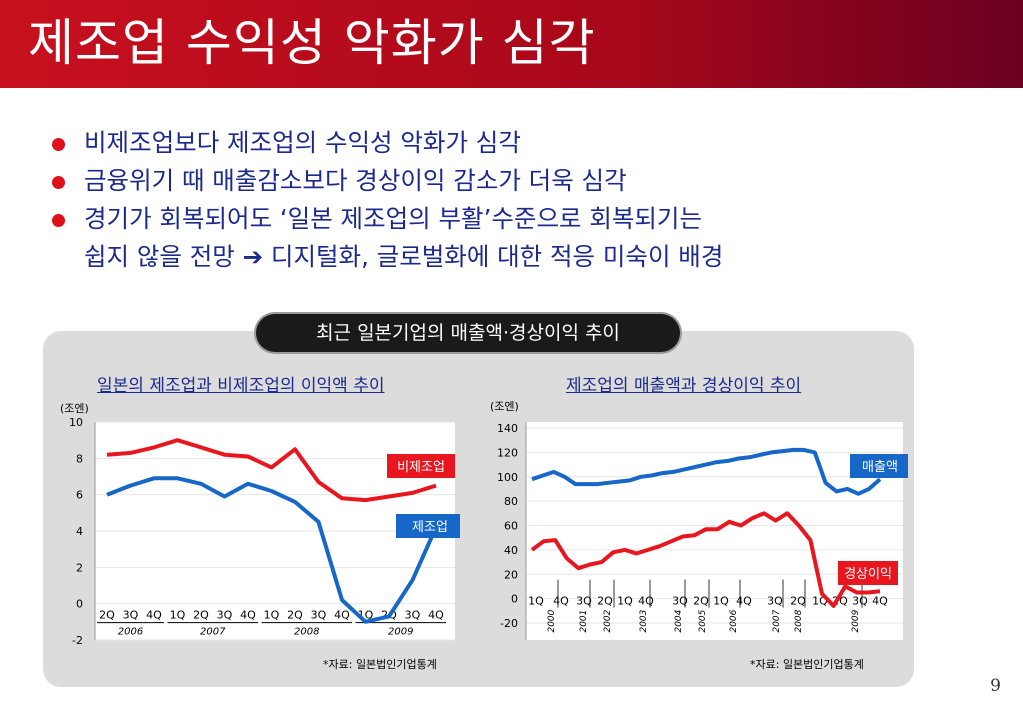  What do you see at coordinates (511, 574) in the screenshot?
I see `chart2-ytick-label: 20` at bounding box center [511, 574].